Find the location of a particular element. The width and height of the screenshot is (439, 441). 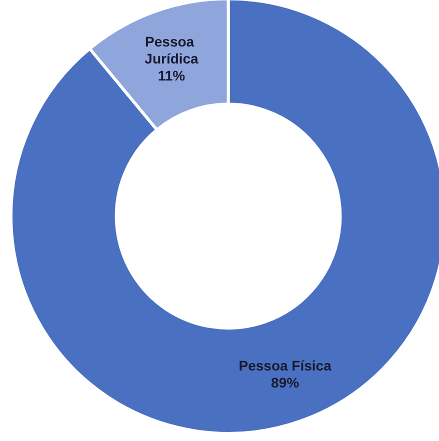

data-label: 11% is located at coordinates (172, 75).